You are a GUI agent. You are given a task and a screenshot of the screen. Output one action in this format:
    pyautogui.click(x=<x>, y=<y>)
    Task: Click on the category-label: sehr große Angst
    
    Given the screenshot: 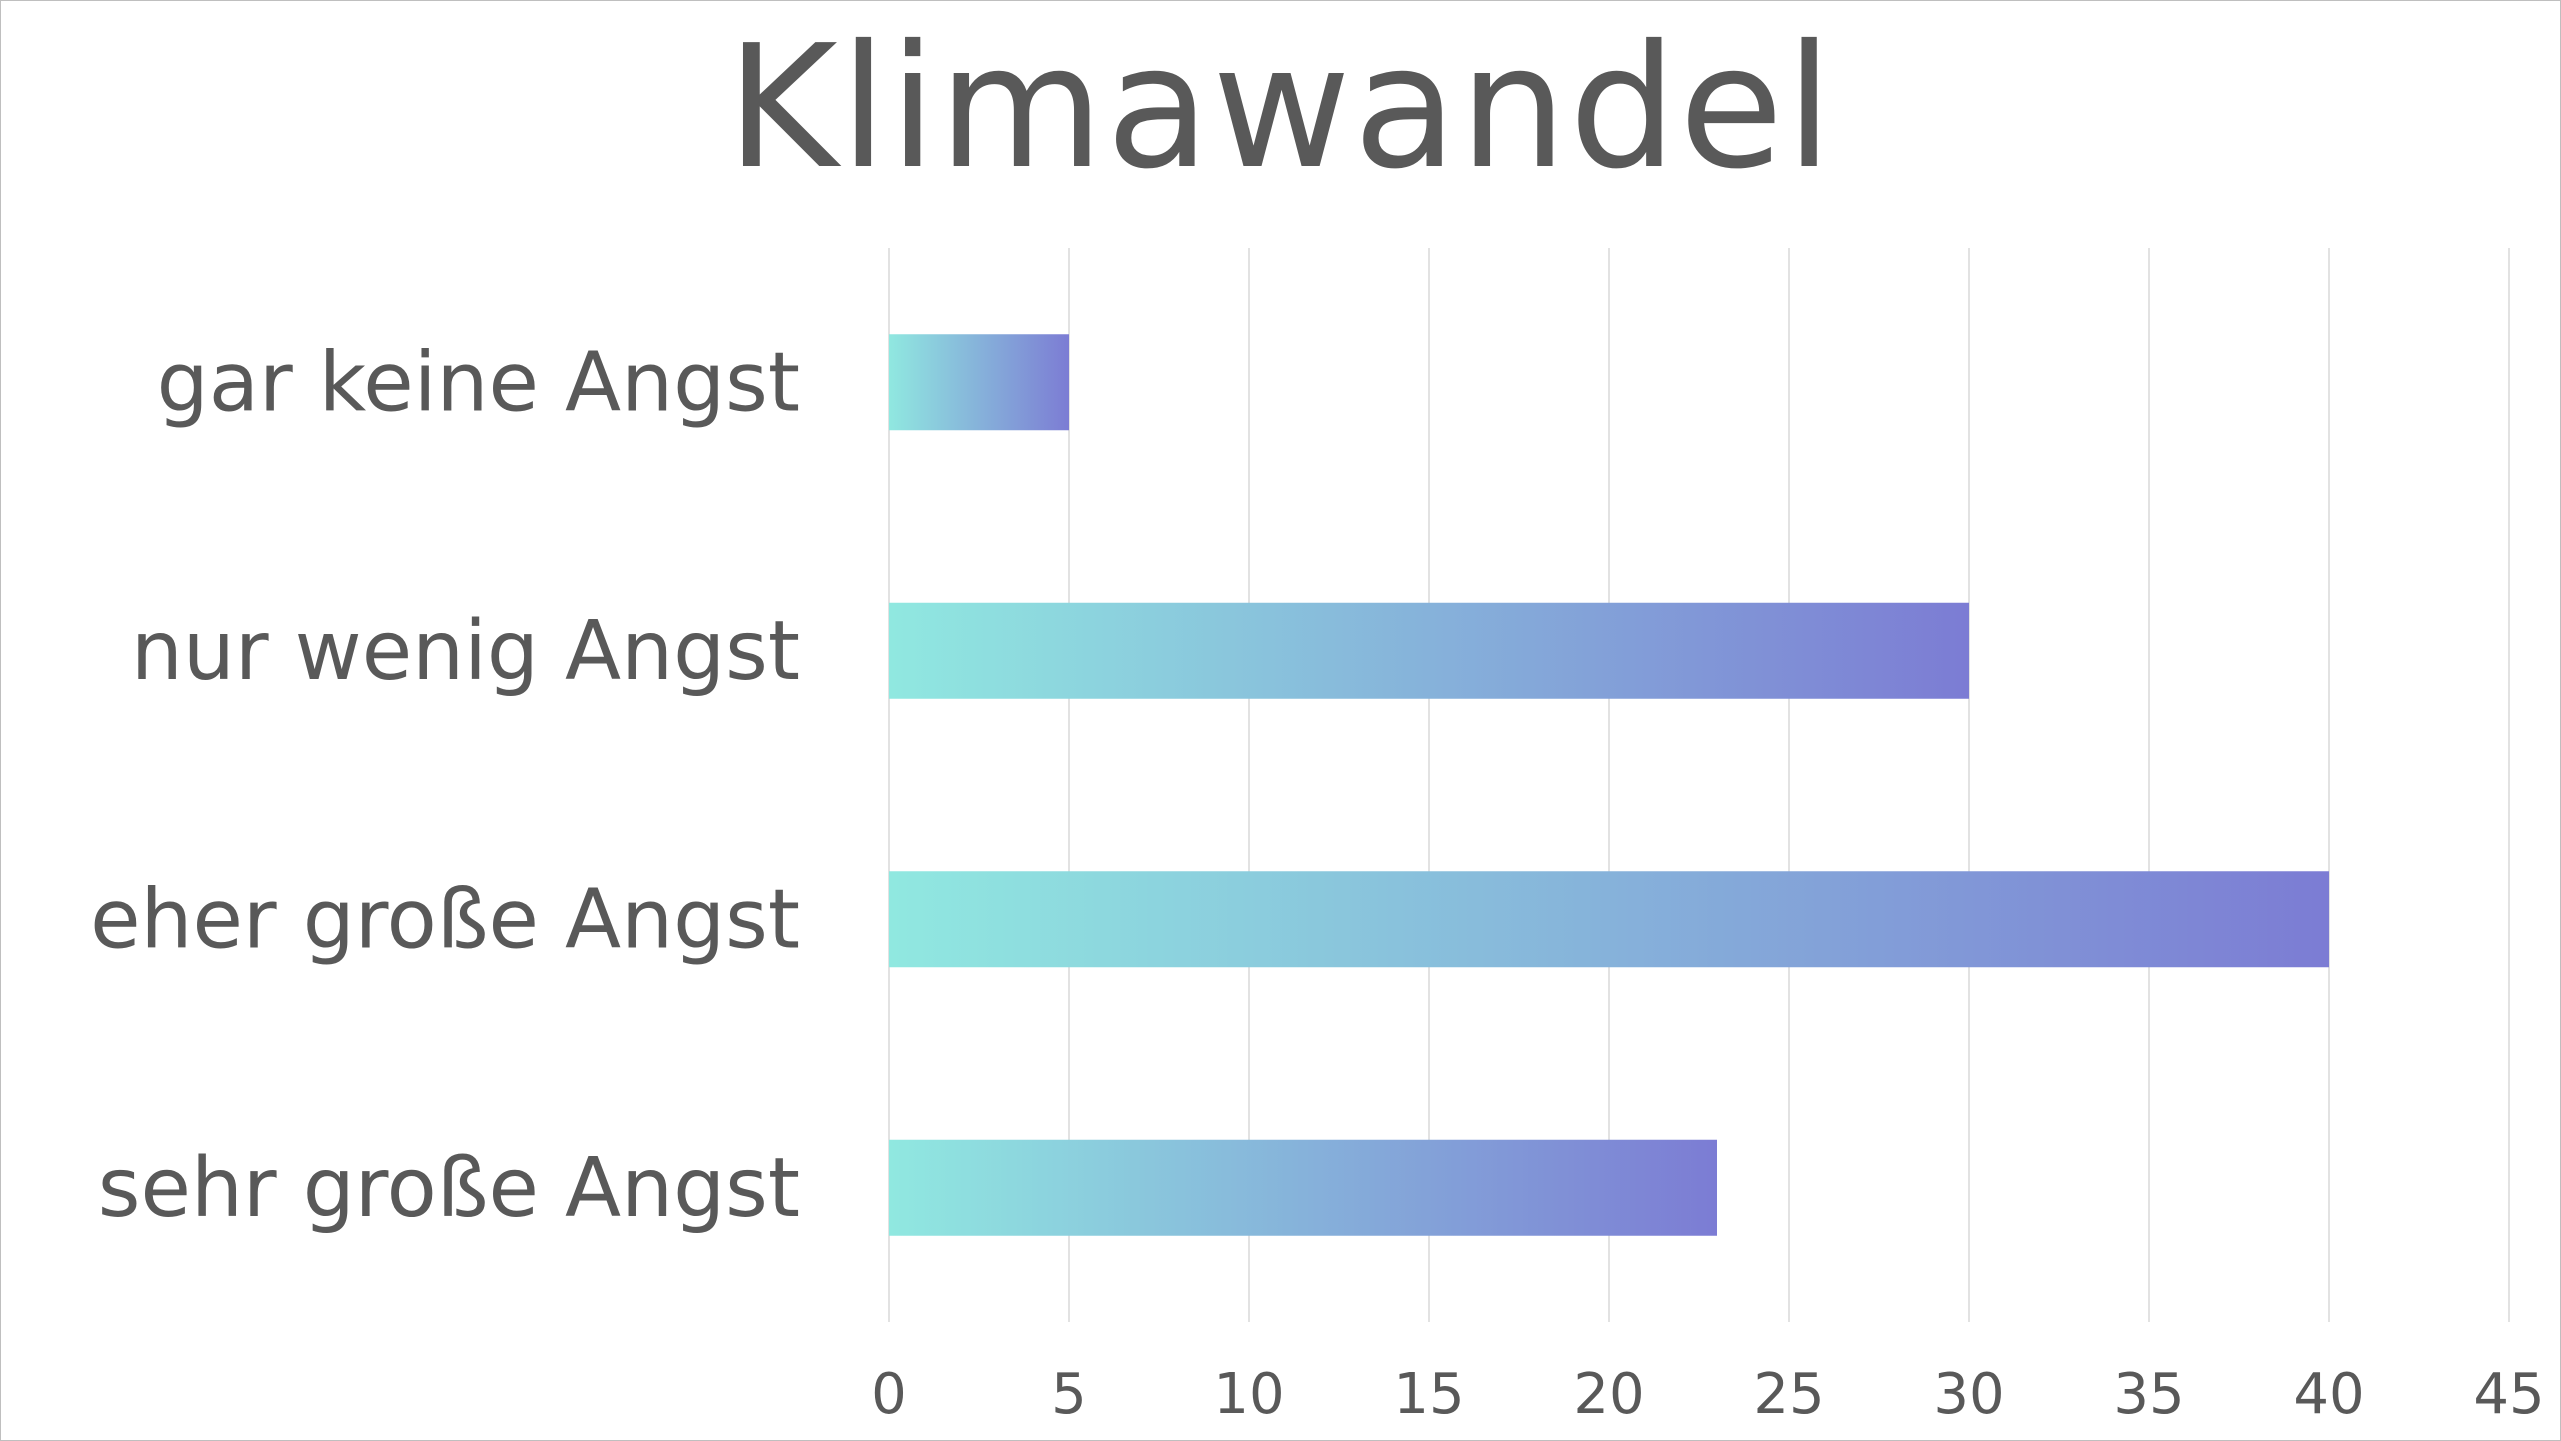 What is the action you would take?
    pyautogui.click(x=449, y=1188)
    